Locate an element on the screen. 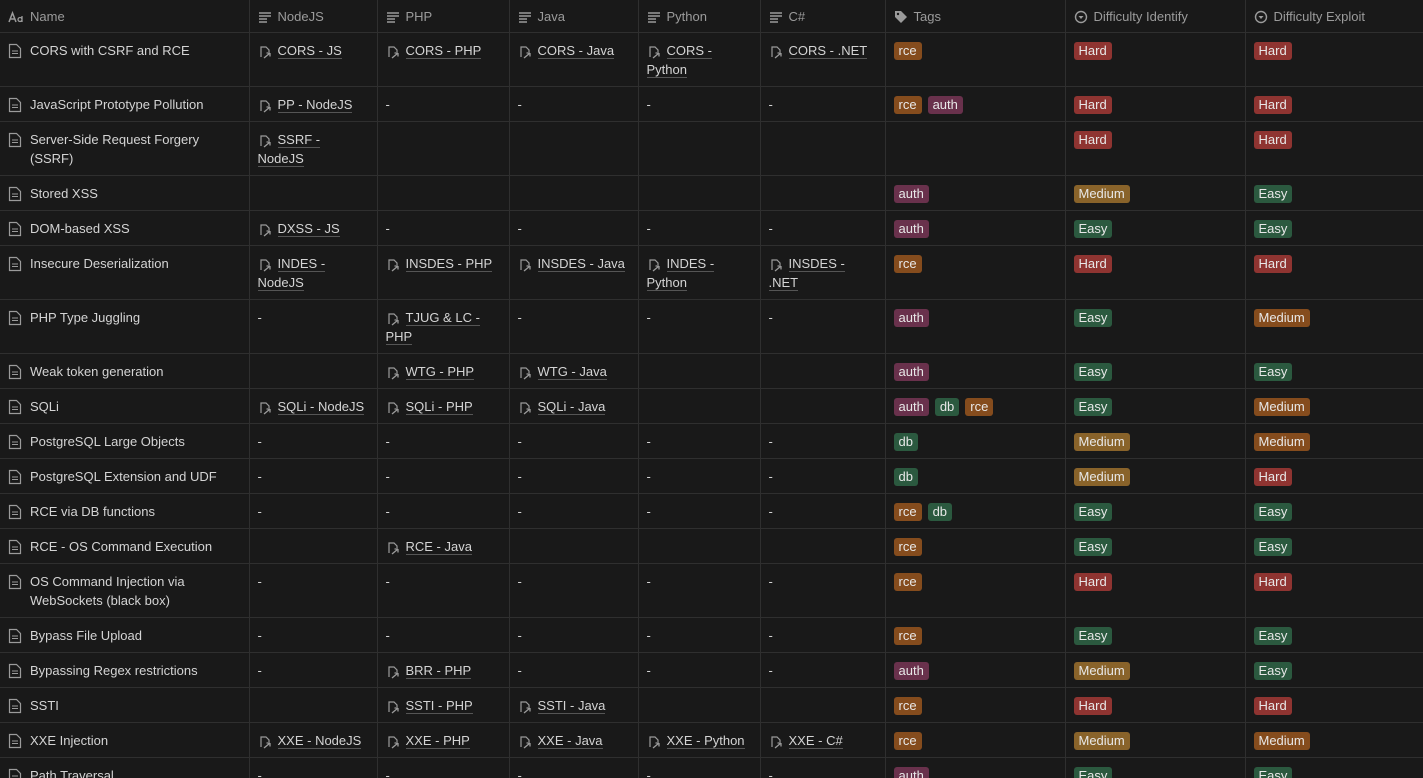 The height and width of the screenshot is (778, 1423). relation-link: CORS - PHP is located at coordinates (443, 50).